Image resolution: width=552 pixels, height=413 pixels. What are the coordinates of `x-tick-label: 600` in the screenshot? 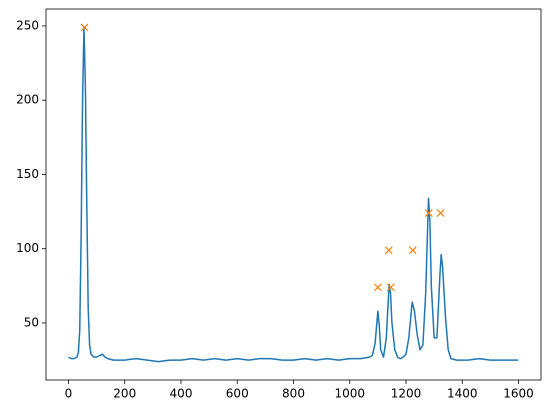 It's located at (237, 394).